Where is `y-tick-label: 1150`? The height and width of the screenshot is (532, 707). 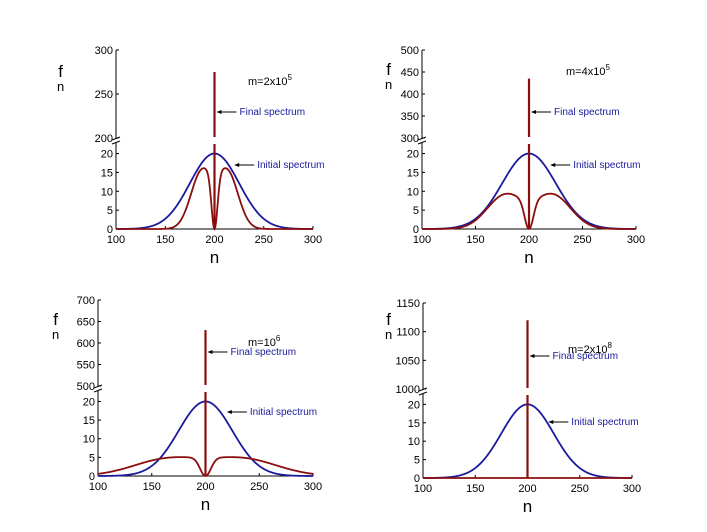
y-tick-label: 1150 is located at coordinates (408, 304).